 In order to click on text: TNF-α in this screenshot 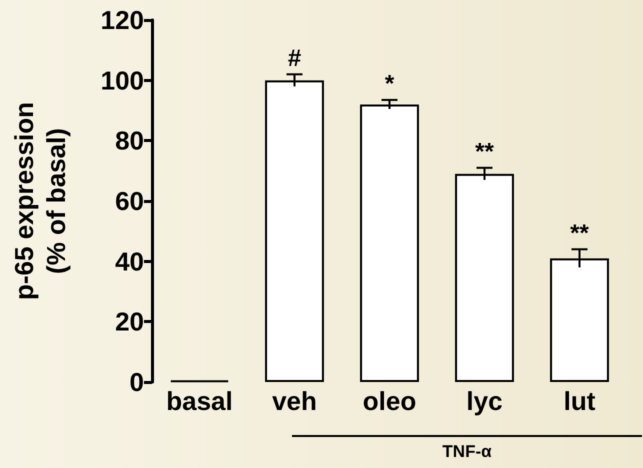, I will do `click(467, 452)`.